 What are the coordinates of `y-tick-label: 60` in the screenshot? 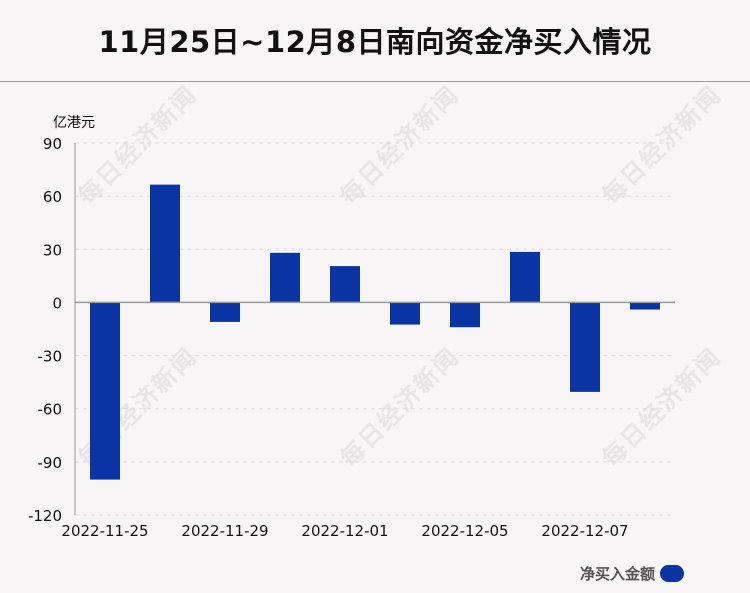 It's located at (52, 197).